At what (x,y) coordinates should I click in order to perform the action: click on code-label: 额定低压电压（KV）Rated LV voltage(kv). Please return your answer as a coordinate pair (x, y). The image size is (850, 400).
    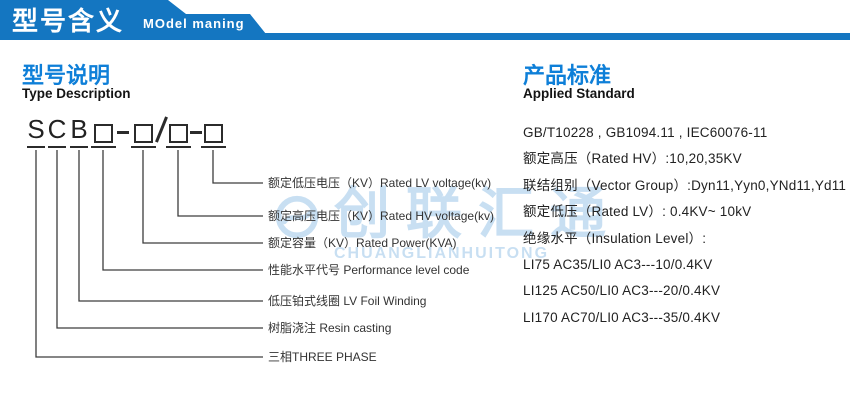
    Looking at the image, I should click on (380, 183).